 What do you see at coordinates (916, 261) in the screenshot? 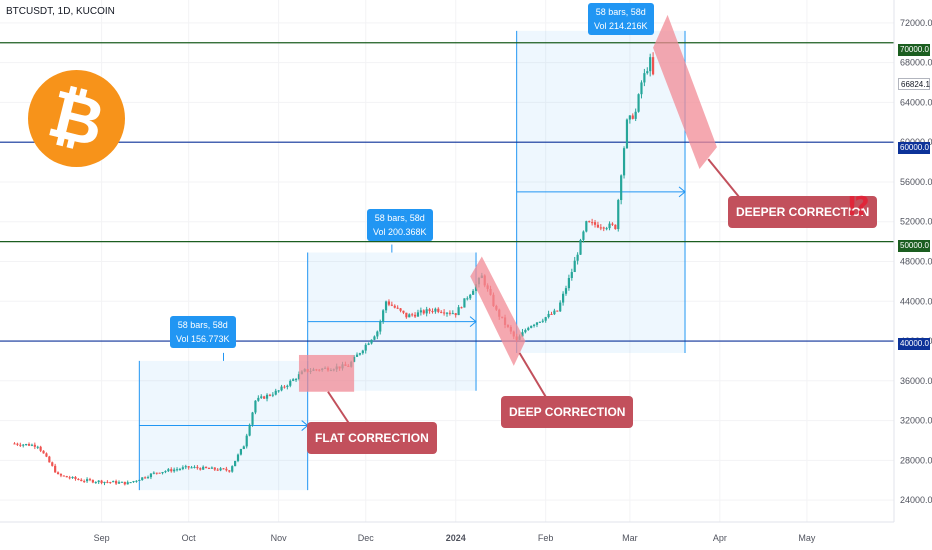
I see `y-tick-label: 48000.0` at bounding box center [916, 261].